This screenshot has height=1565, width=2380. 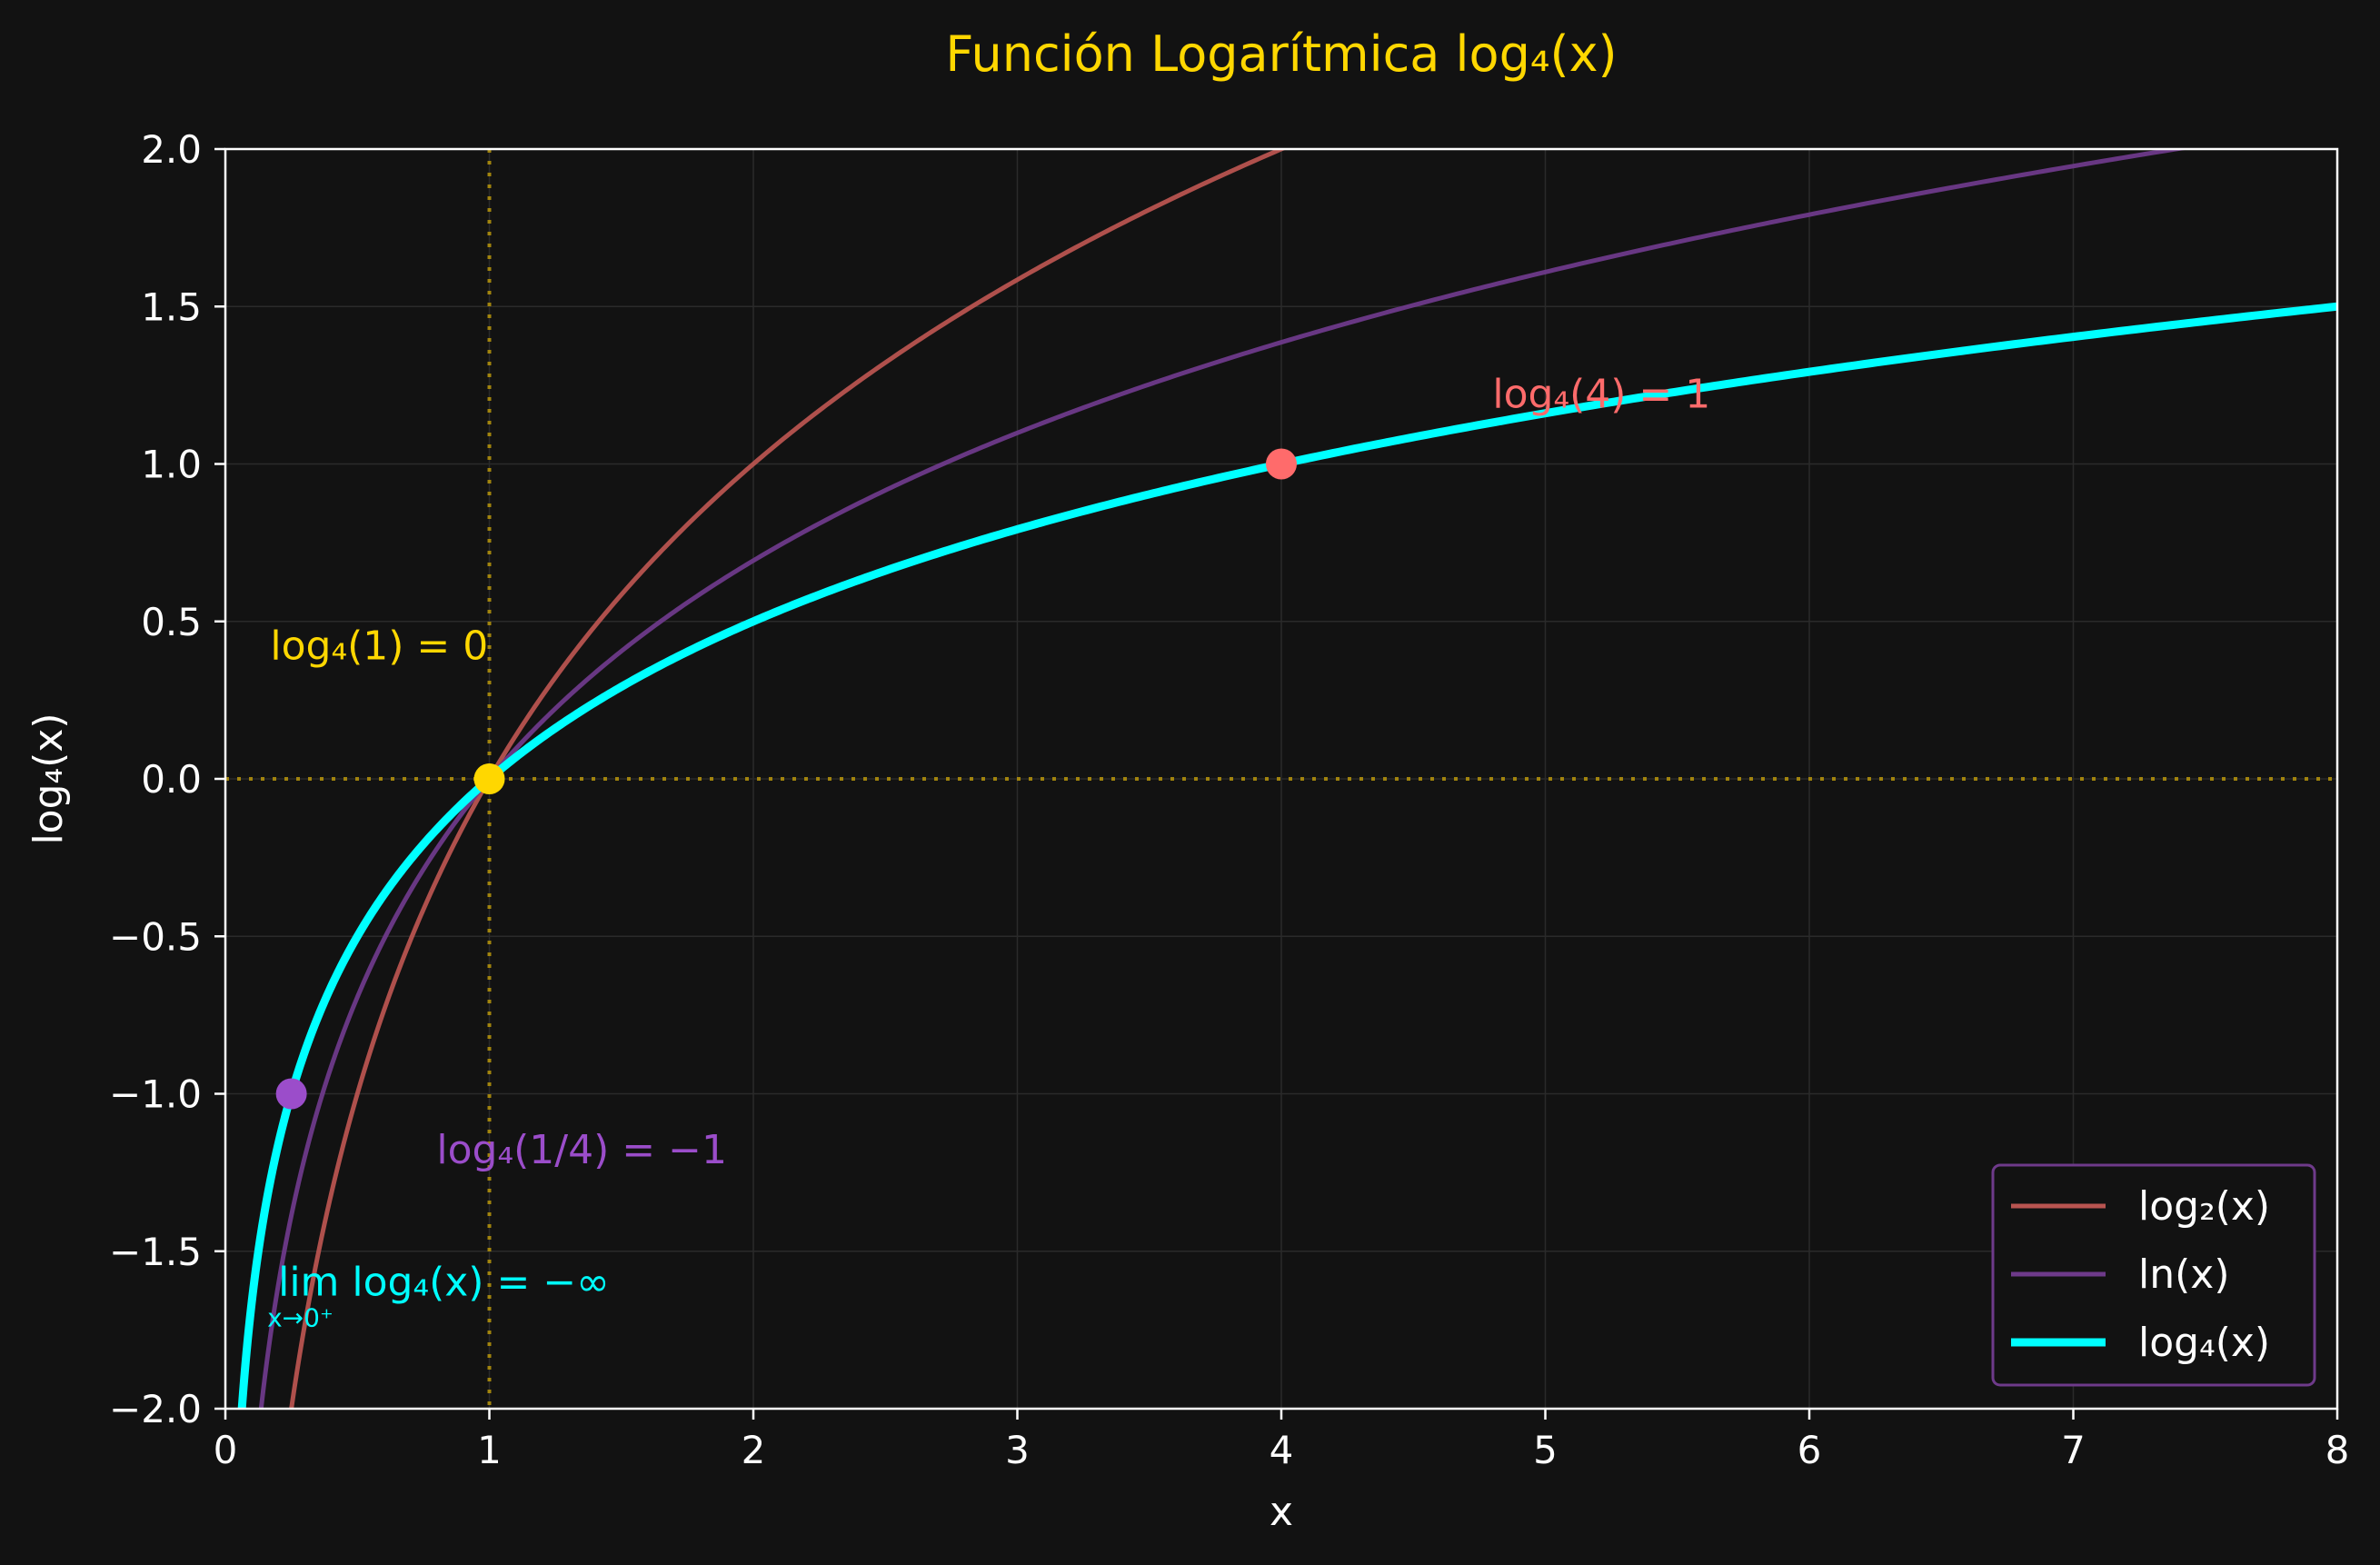 What do you see at coordinates (172, 149) in the screenshot?
I see `y-tick-label: 2.0` at bounding box center [172, 149].